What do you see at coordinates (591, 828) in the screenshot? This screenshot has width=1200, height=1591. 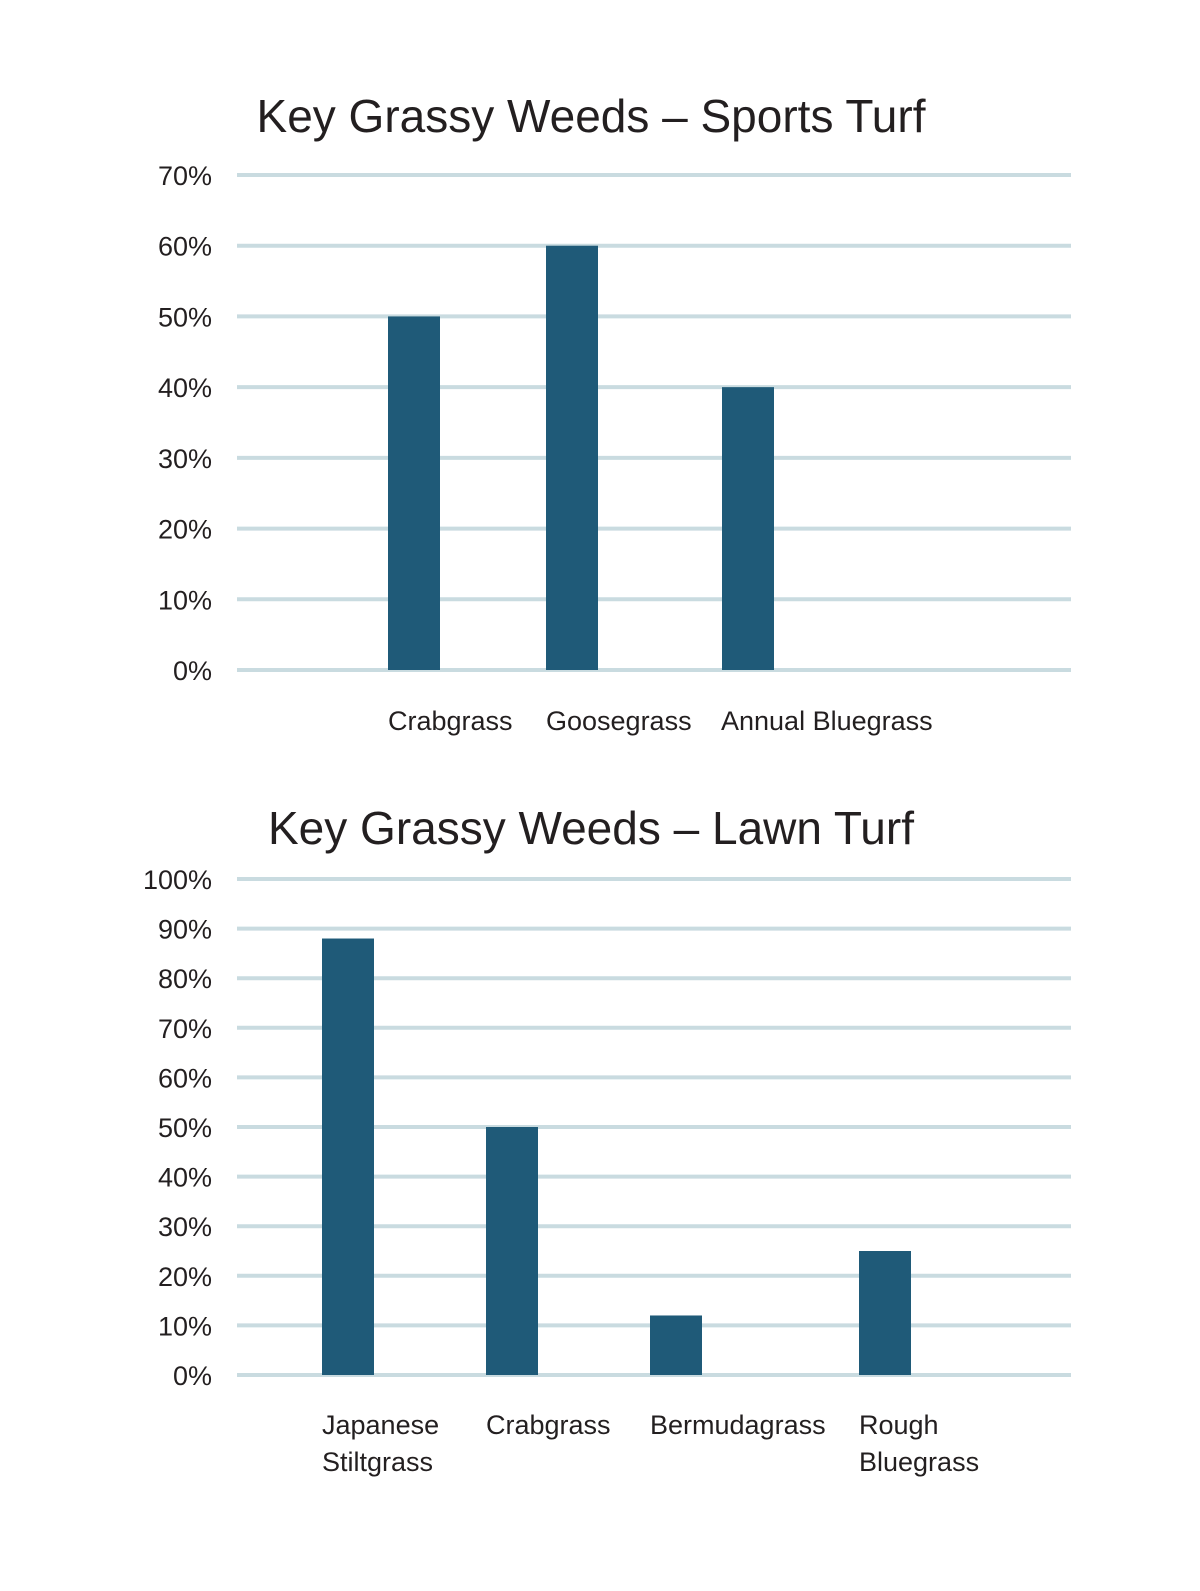 I see `chart-title: Key Grassy Weeds – Lawn Turf` at bounding box center [591, 828].